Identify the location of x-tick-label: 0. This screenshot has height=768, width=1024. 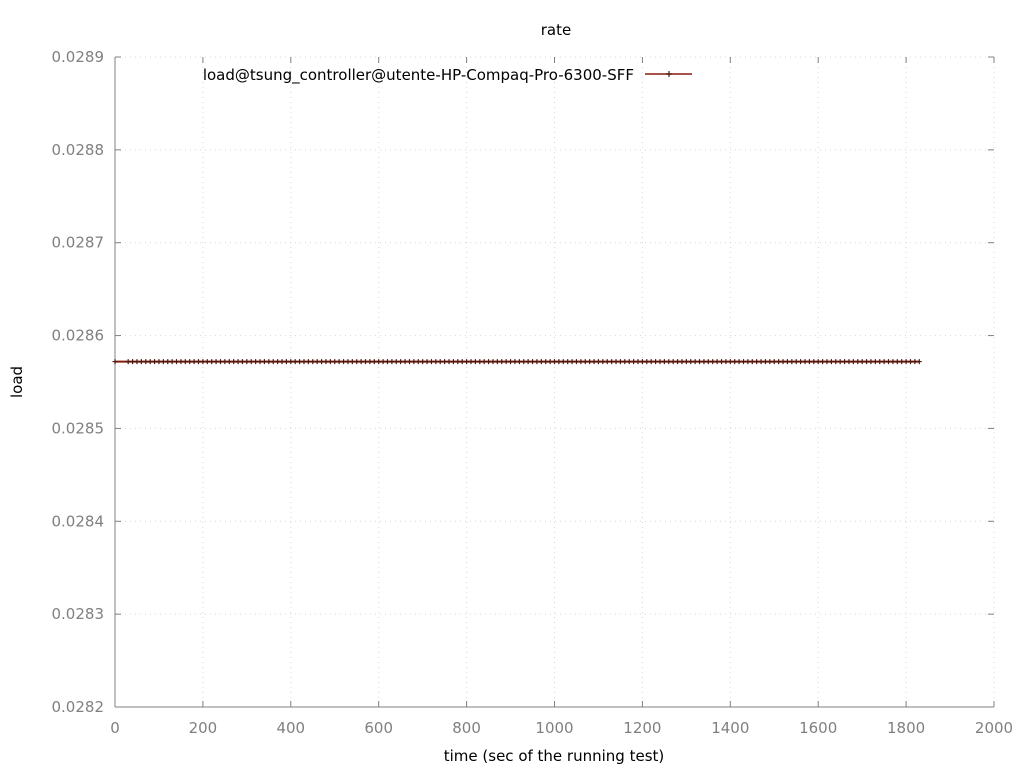
(115, 728).